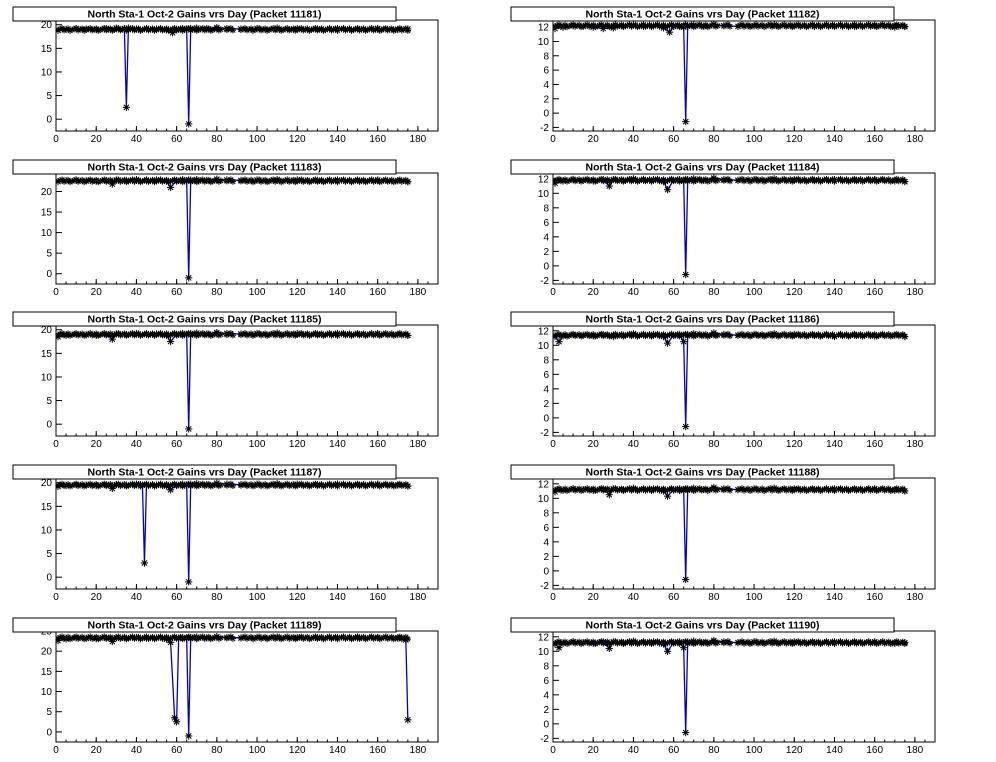 The width and height of the screenshot is (996, 762). I want to click on x-tick-label: 80, so click(714, 444).